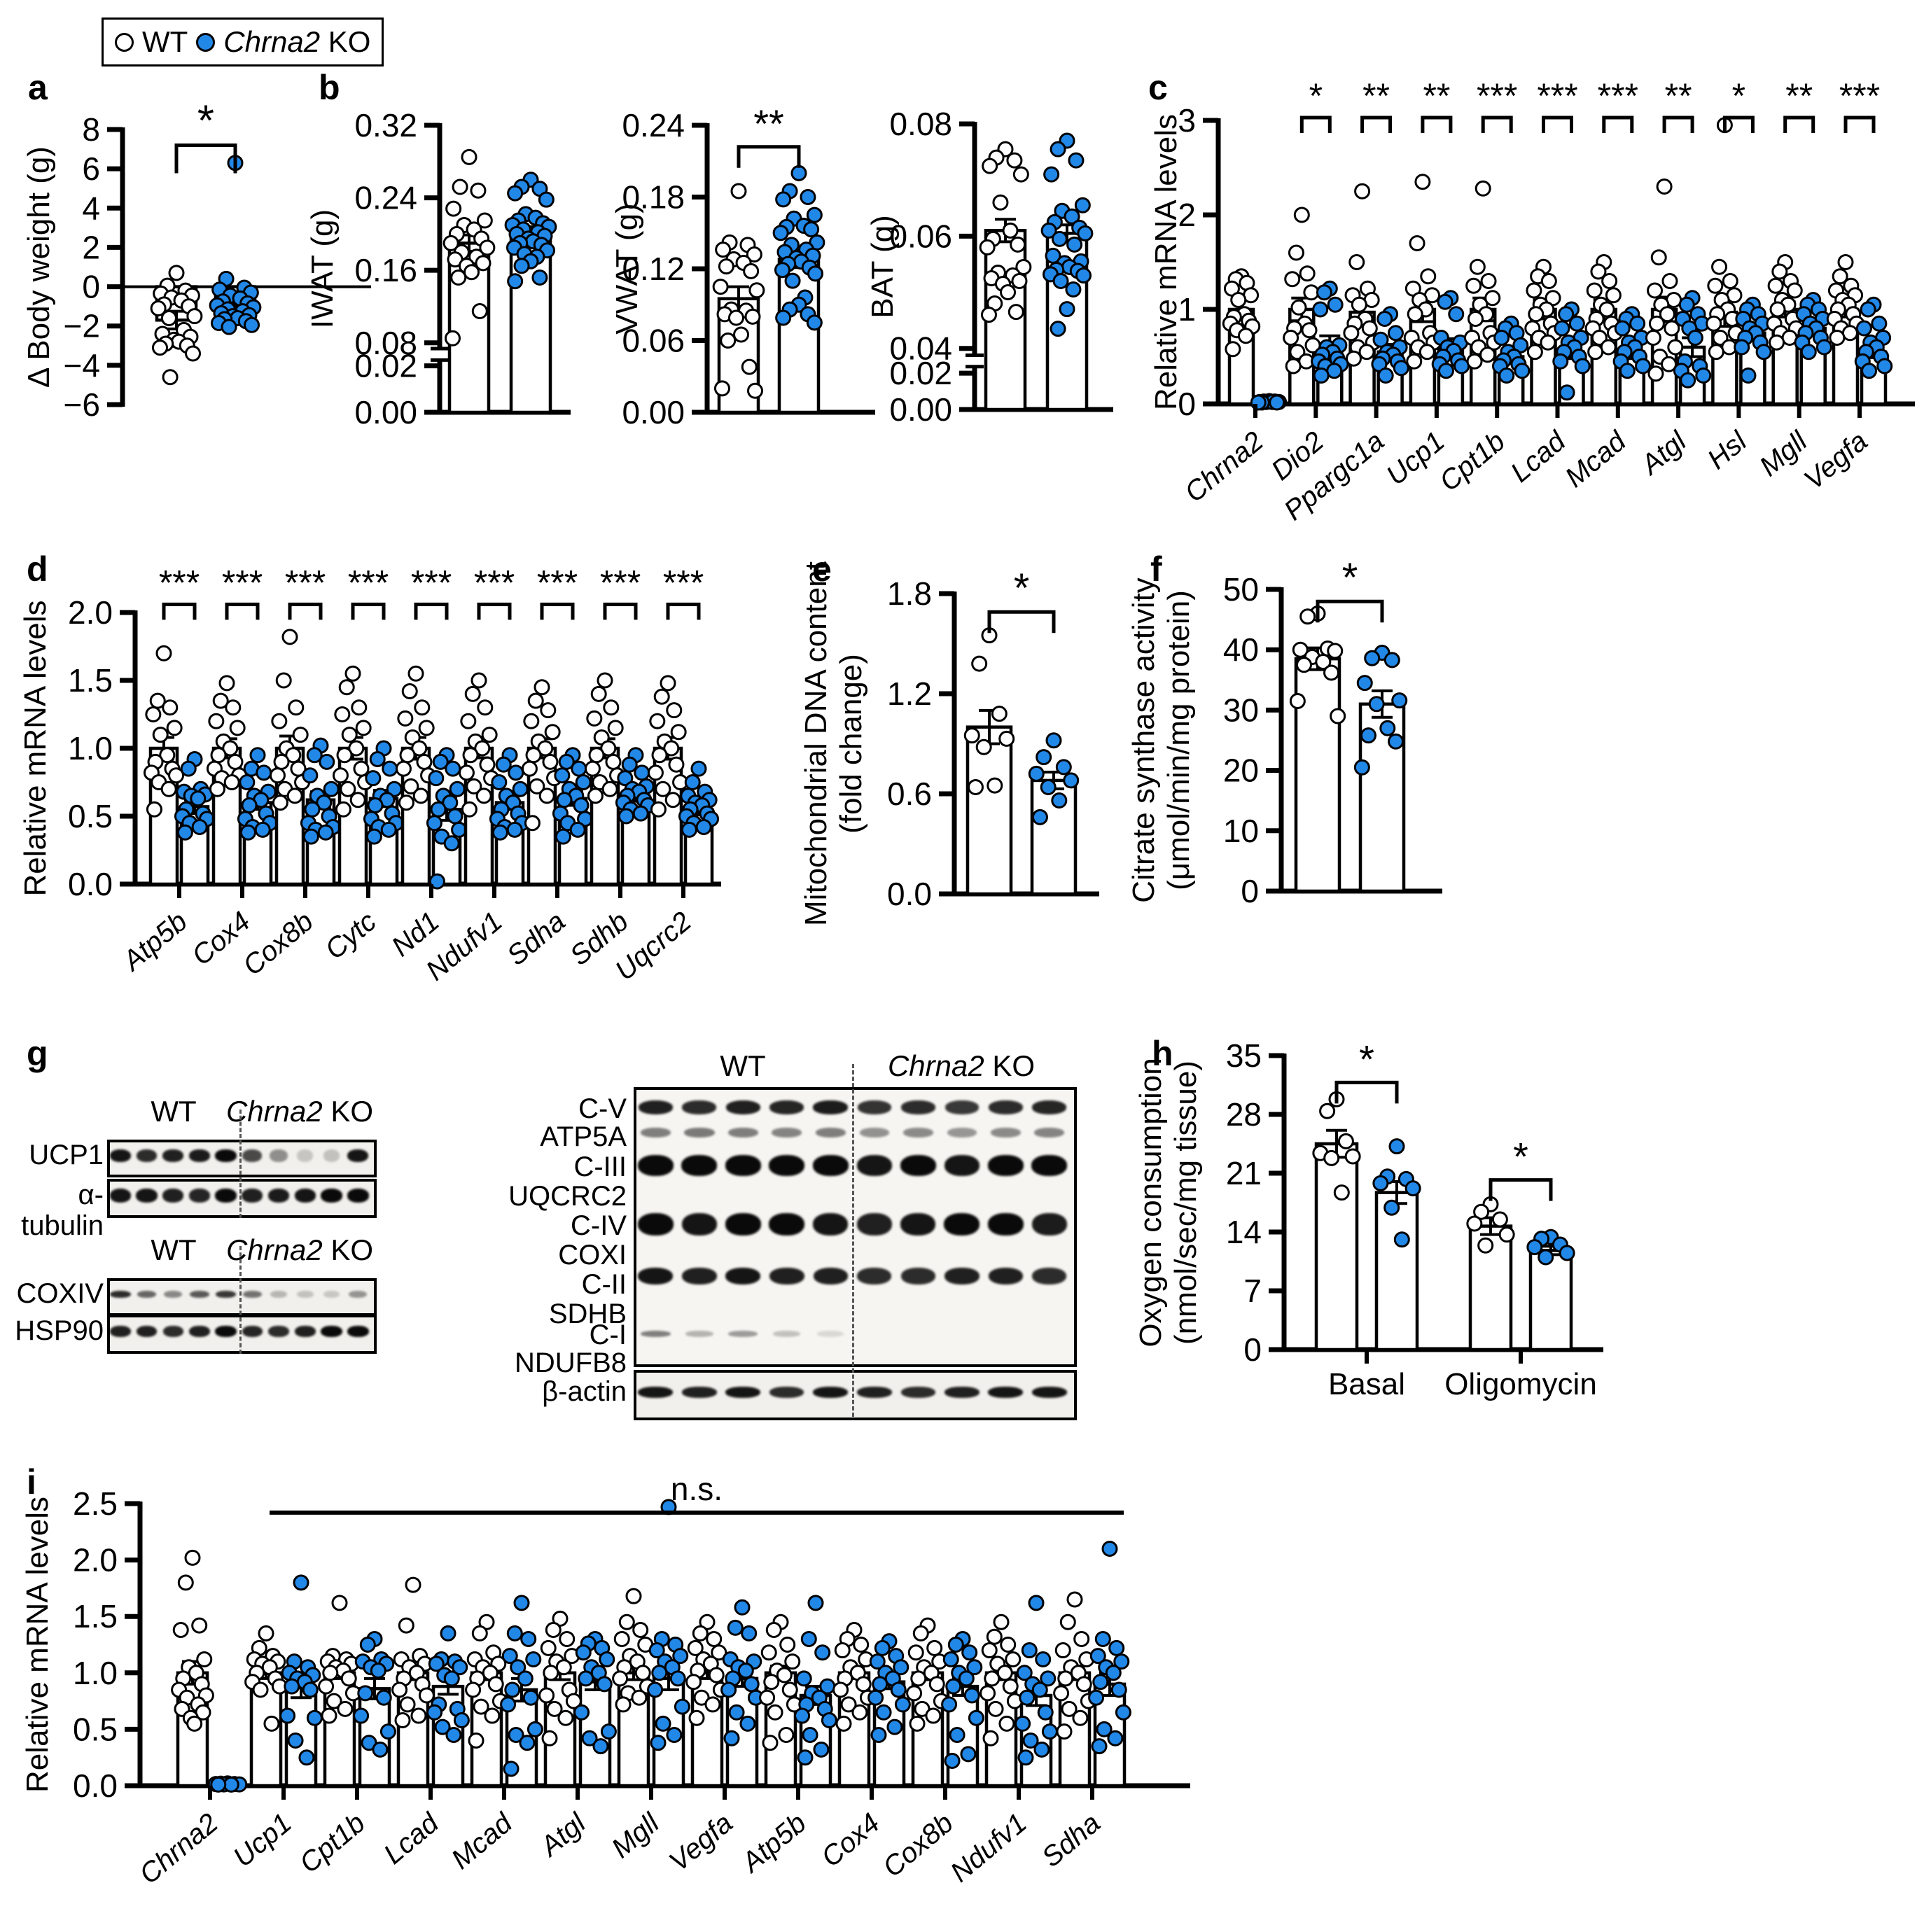 The image size is (1924, 1932). Describe the element at coordinates (37, 569) in the screenshot. I see `panel-letter-d: d` at that location.